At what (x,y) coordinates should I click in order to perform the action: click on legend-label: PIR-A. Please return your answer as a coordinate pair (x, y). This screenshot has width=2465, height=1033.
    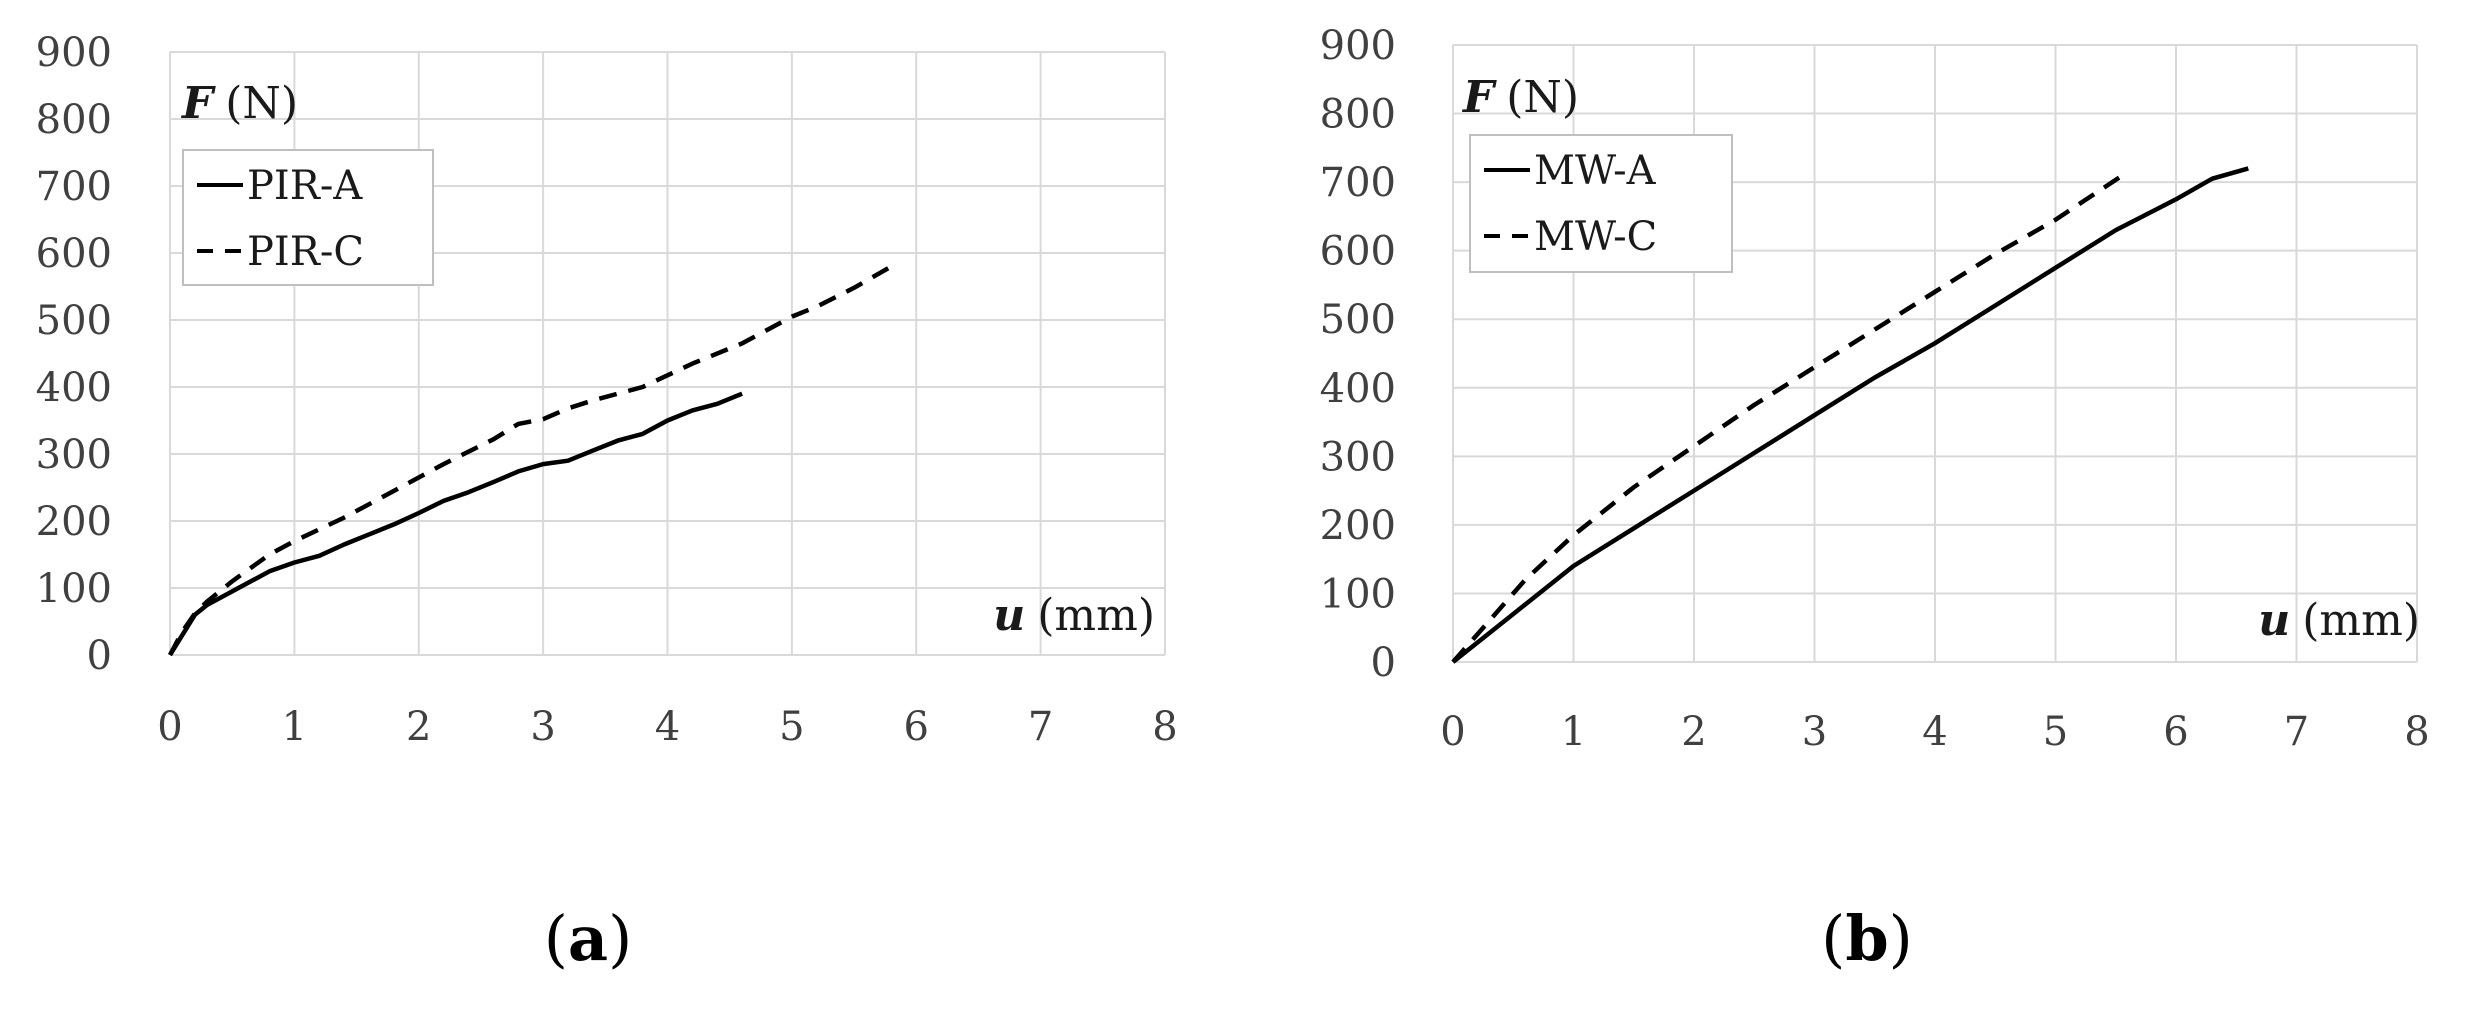
    Looking at the image, I should click on (305, 186).